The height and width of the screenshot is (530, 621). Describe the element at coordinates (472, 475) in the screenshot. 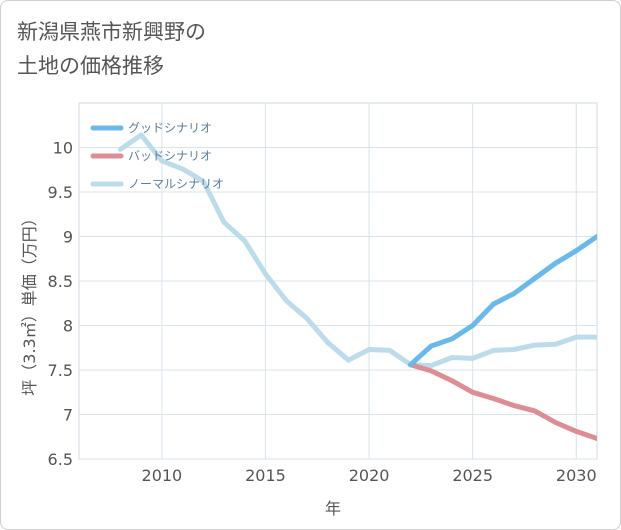

I see `x-tick-label: 2025` at that location.